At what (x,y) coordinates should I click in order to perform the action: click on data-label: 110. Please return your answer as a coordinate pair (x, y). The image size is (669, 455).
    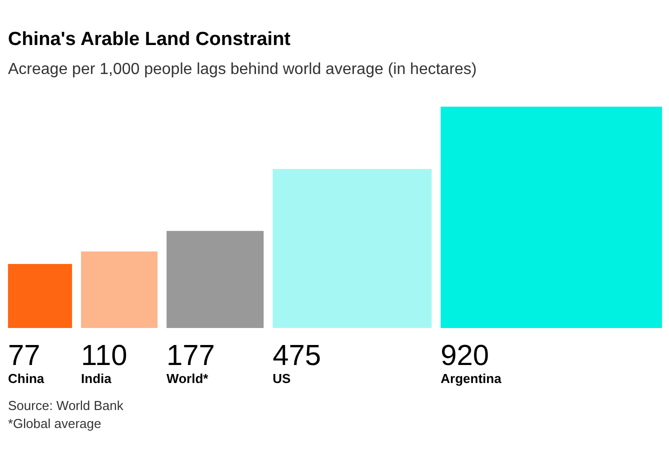
    Looking at the image, I should click on (104, 356).